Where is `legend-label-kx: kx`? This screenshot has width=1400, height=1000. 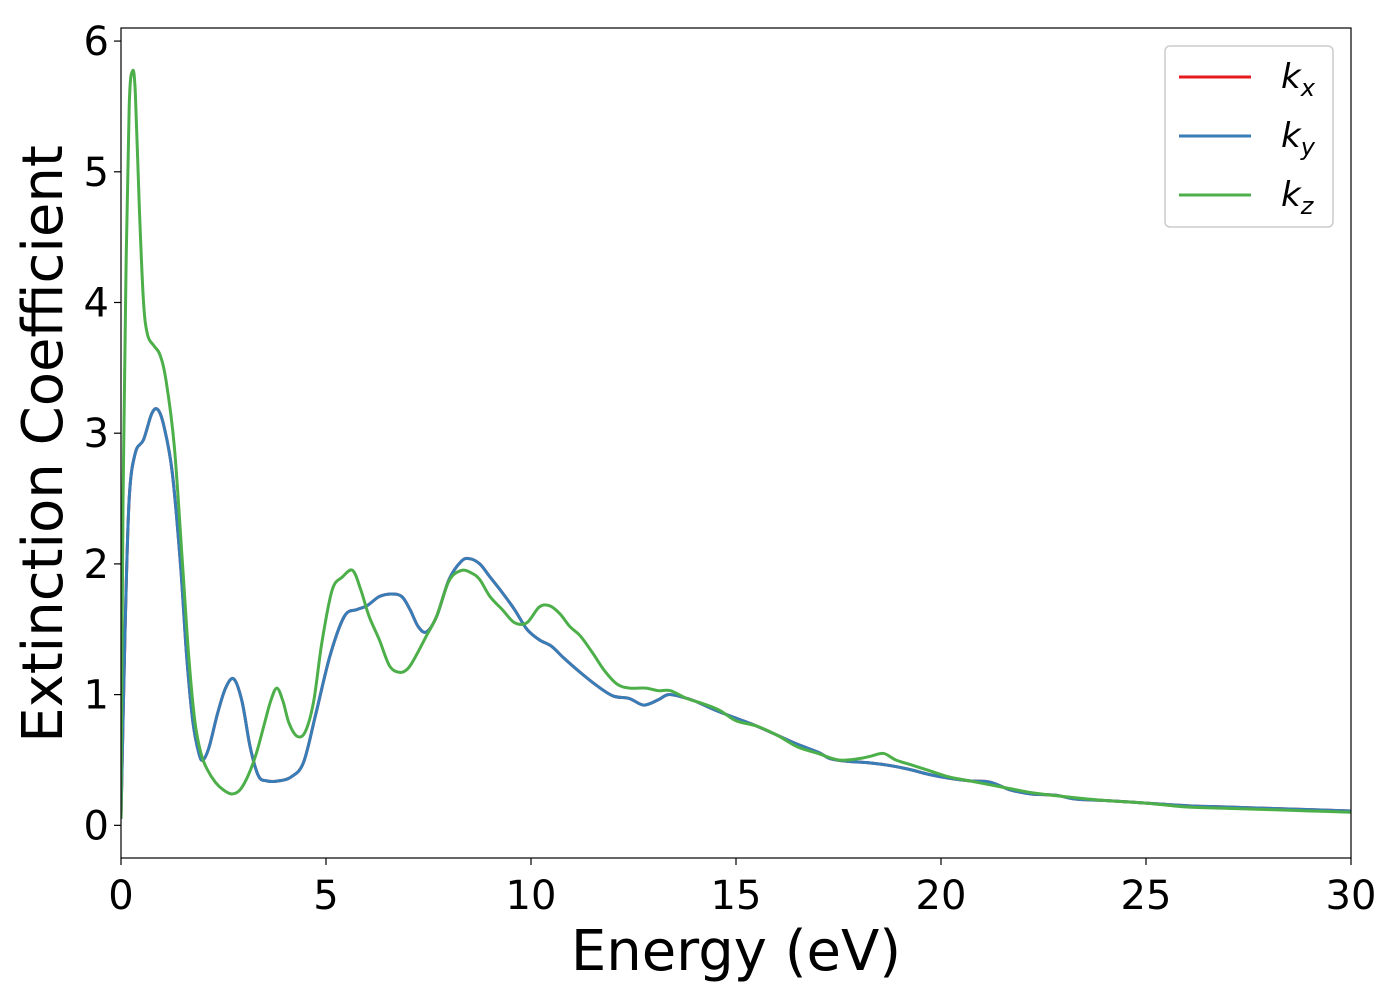 legend-label-kx: kx is located at coordinates (1298, 79).